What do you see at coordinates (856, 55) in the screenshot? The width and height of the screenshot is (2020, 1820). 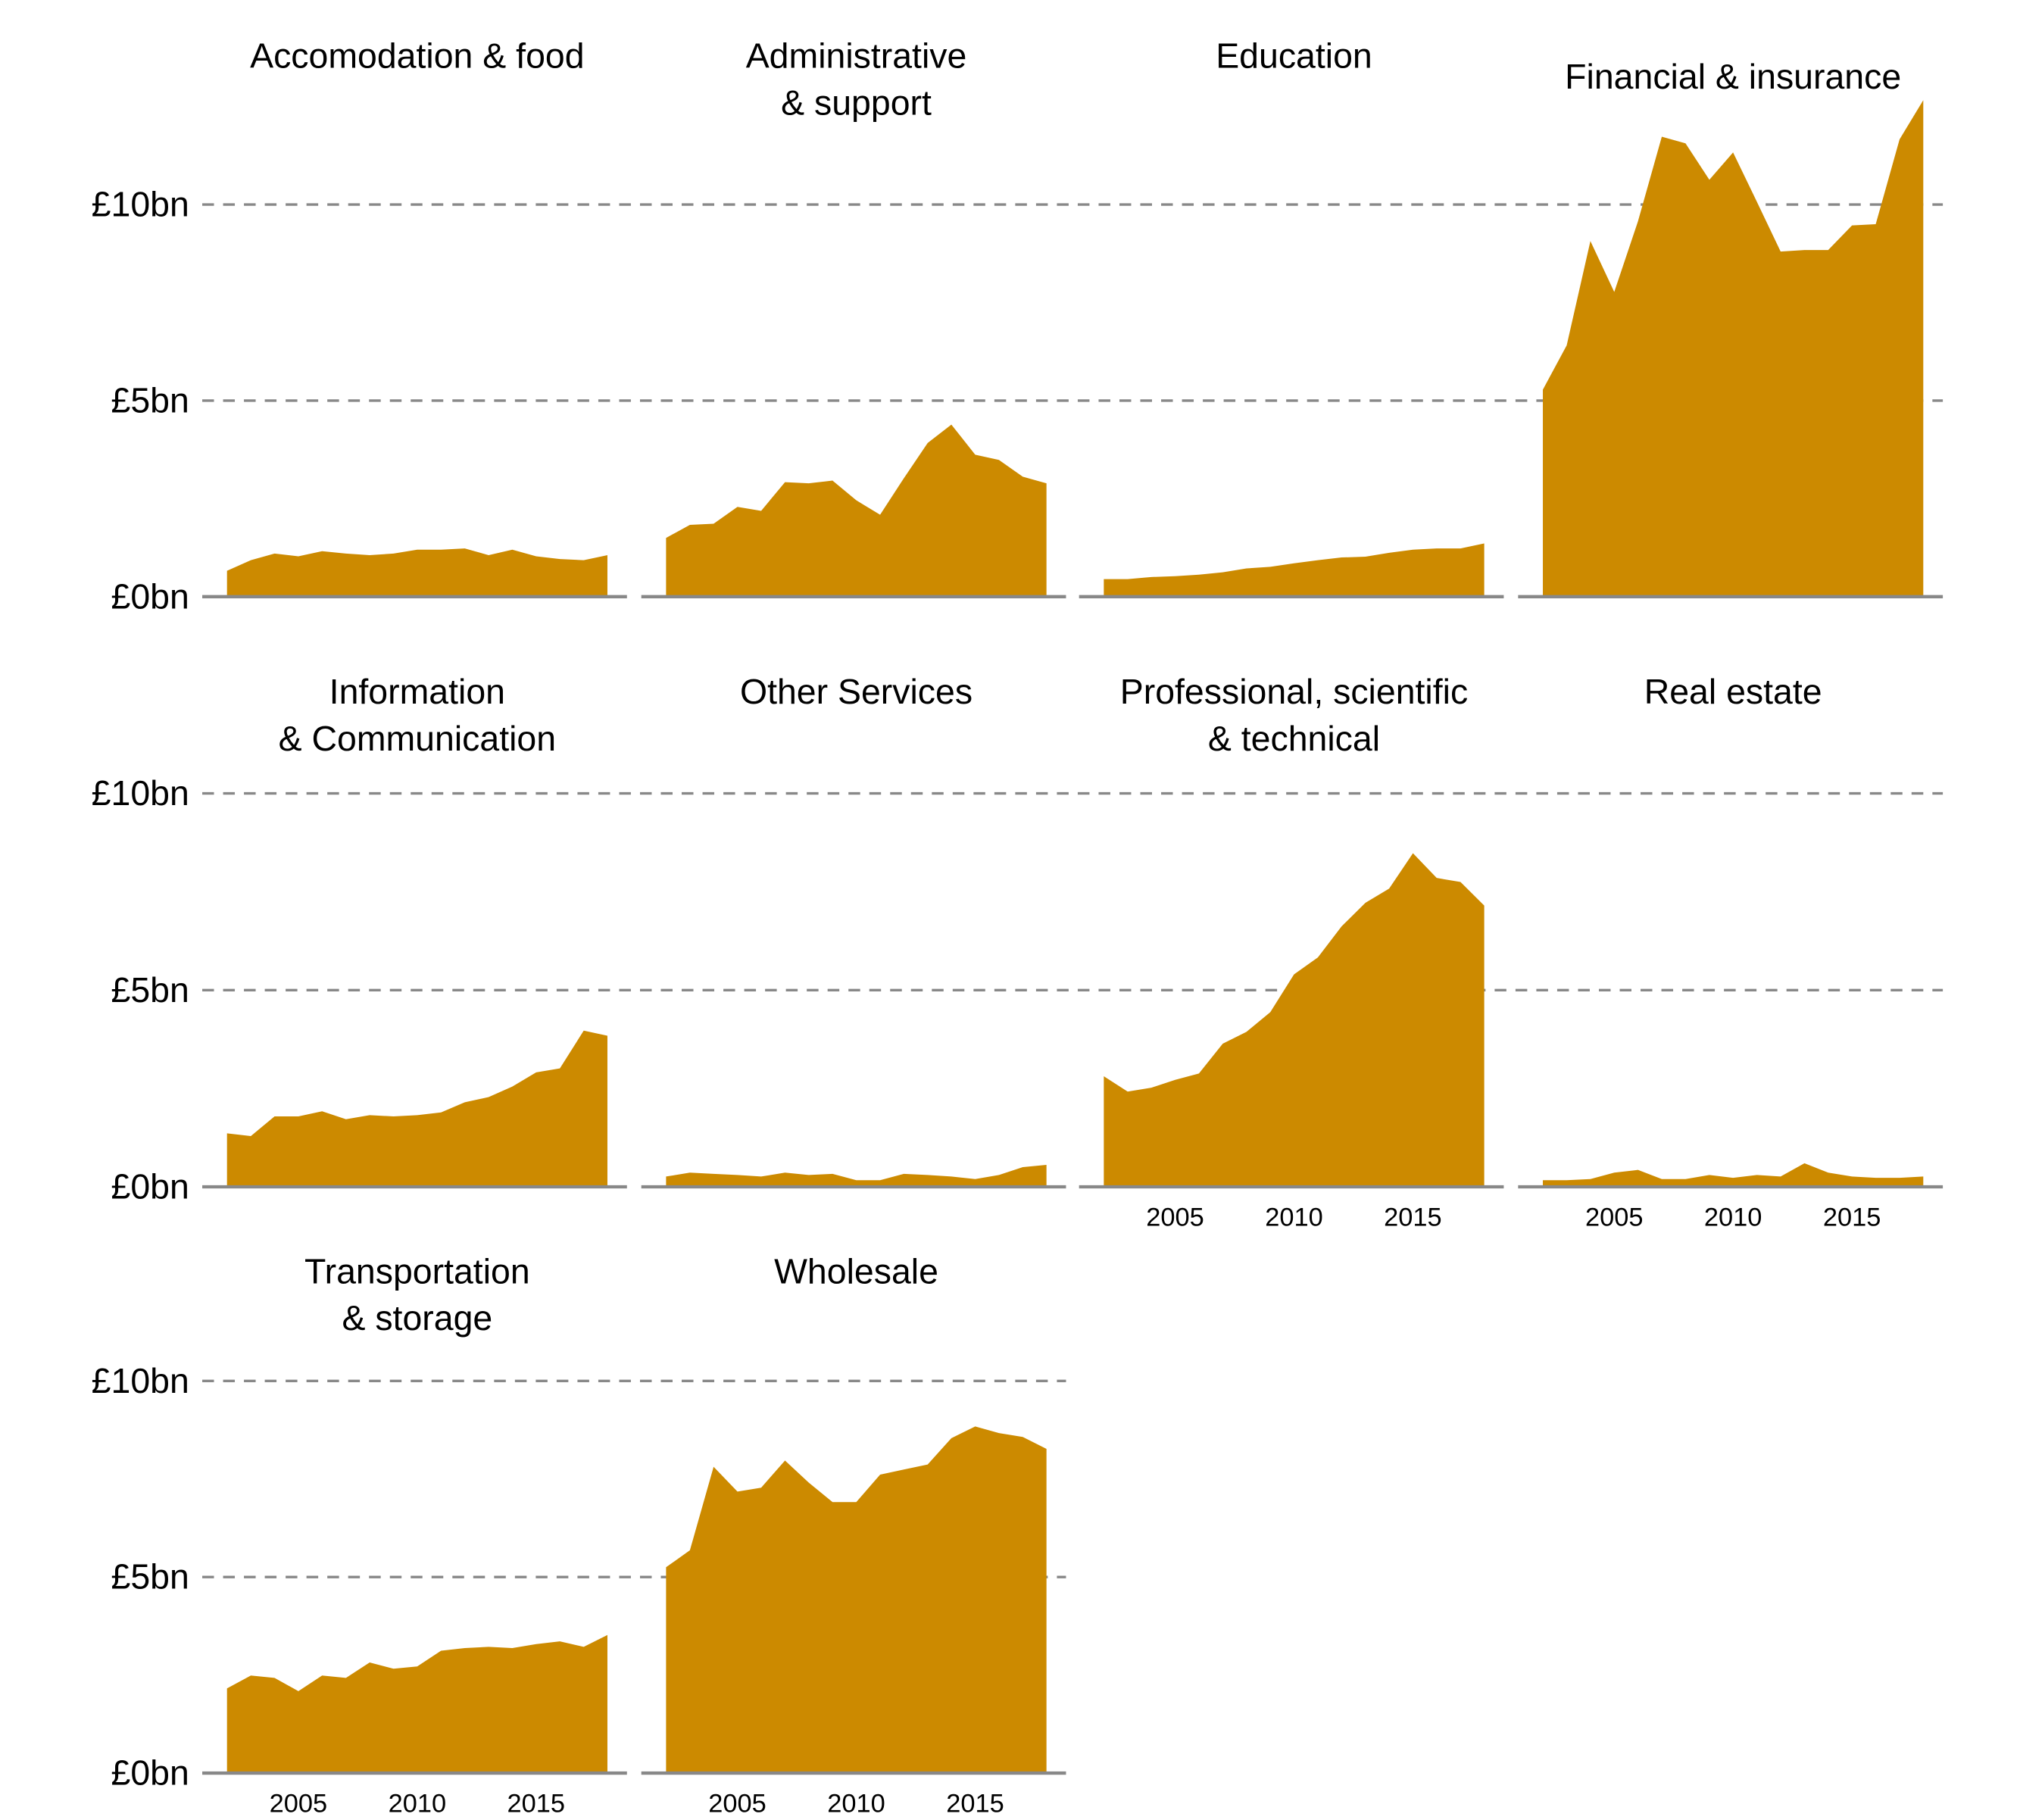 I see `panel-title: Administrative` at bounding box center [856, 55].